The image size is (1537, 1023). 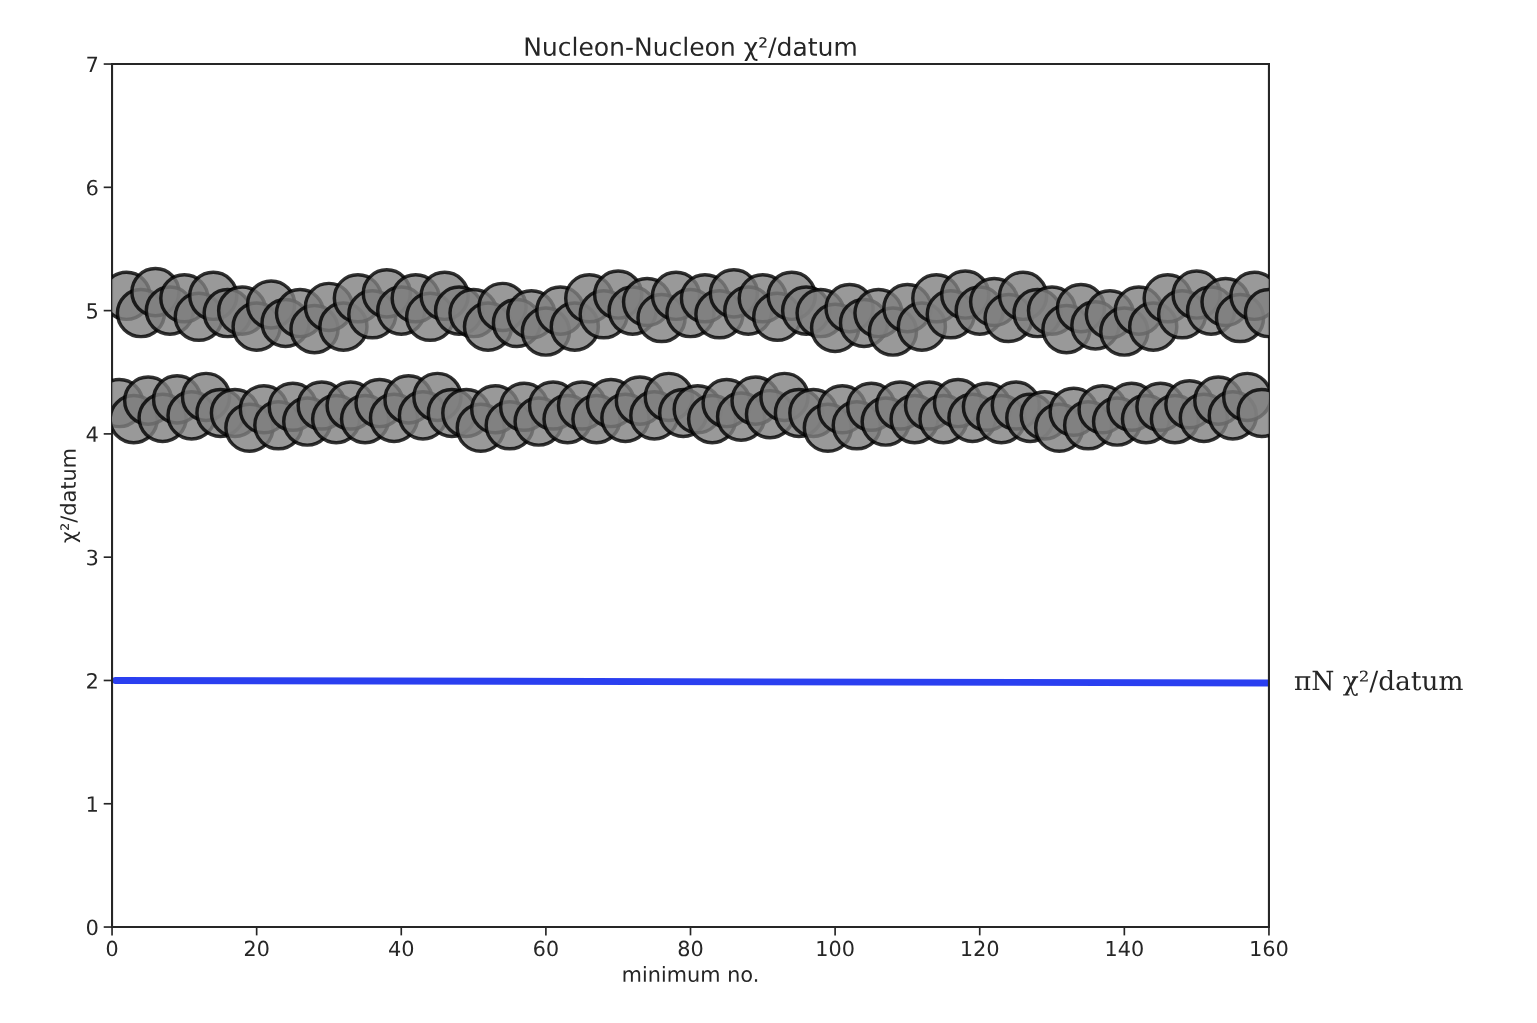 What do you see at coordinates (92, 434) in the screenshot?
I see `y-tick-label: 4` at bounding box center [92, 434].